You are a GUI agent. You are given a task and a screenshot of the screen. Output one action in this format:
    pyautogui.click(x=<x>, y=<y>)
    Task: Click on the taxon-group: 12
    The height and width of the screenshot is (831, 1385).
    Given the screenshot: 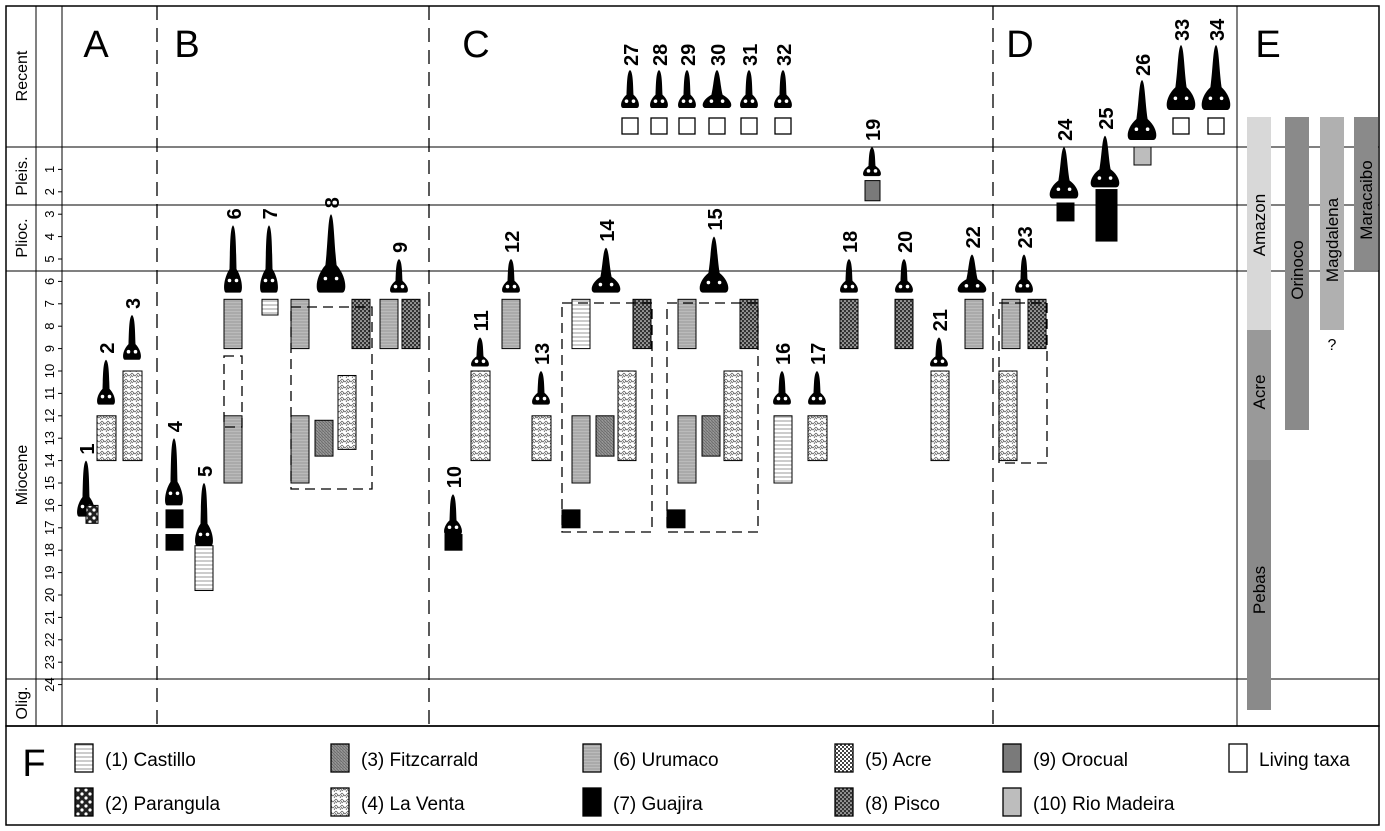 What is the action you would take?
    pyautogui.click(x=512, y=290)
    